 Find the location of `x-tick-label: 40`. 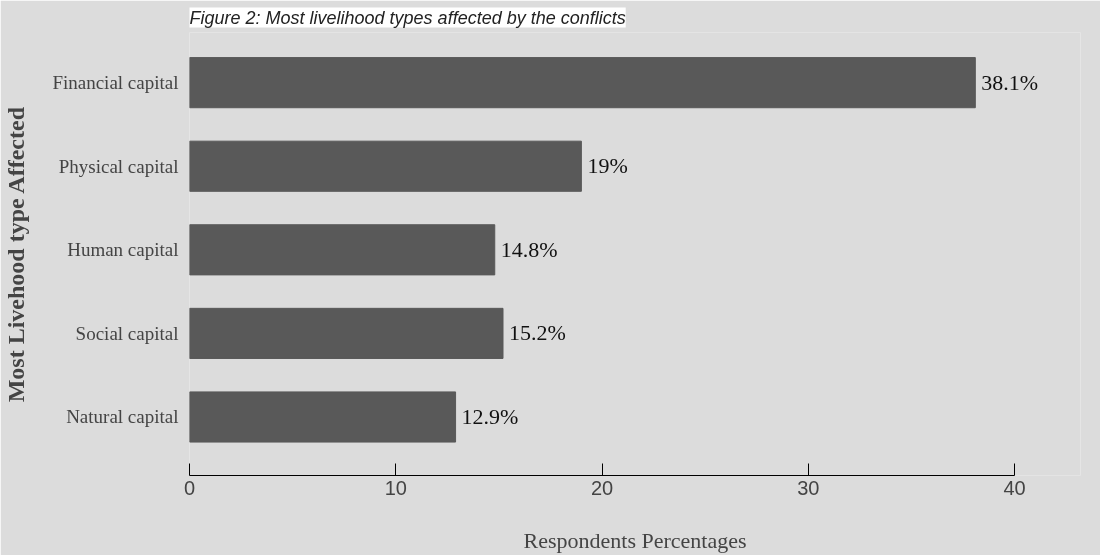

x-tick-label: 40 is located at coordinates (1014, 487).